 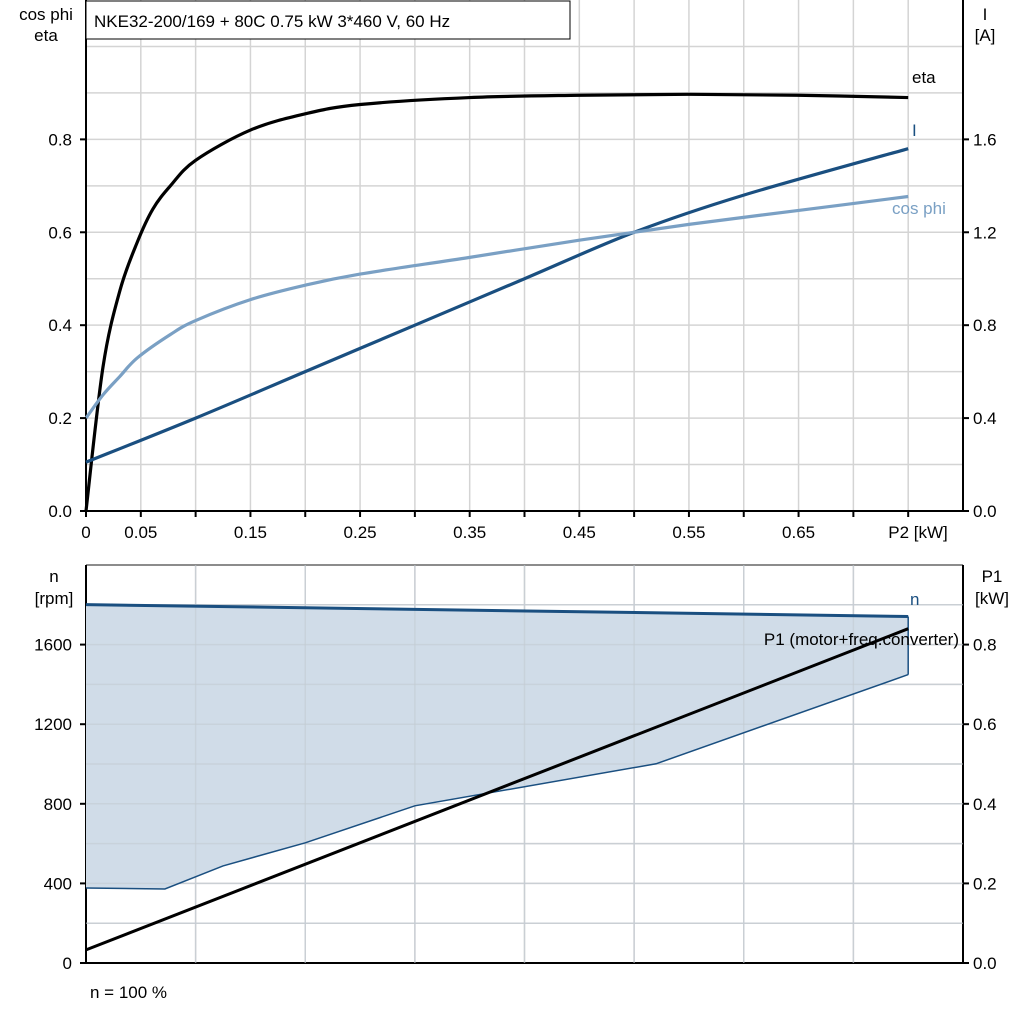 I want to click on y-left-tick-label: 1200, so click(x=53, y=724).